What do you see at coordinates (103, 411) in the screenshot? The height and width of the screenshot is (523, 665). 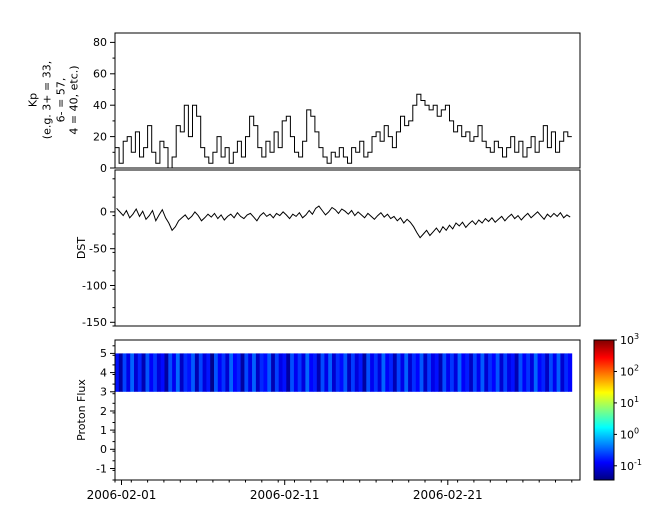 I see `proton-flux-ytick-label: 2` at bounding box center [103, 411].